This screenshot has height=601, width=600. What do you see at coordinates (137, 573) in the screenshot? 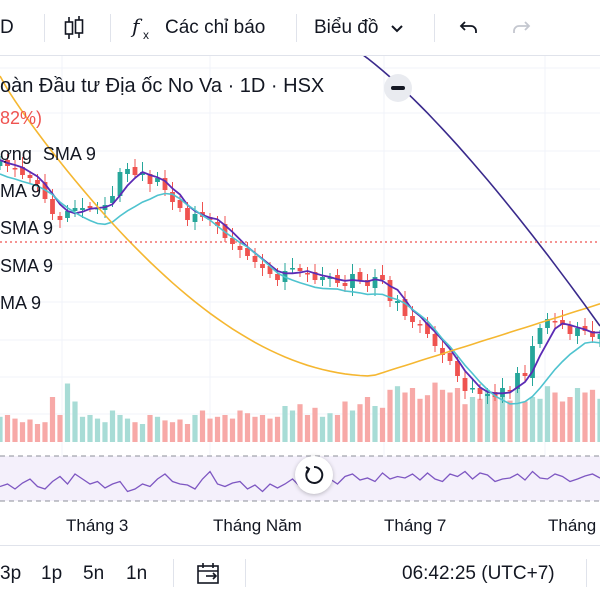
I see `range-button: 1n` at bounding box center [137, 573].